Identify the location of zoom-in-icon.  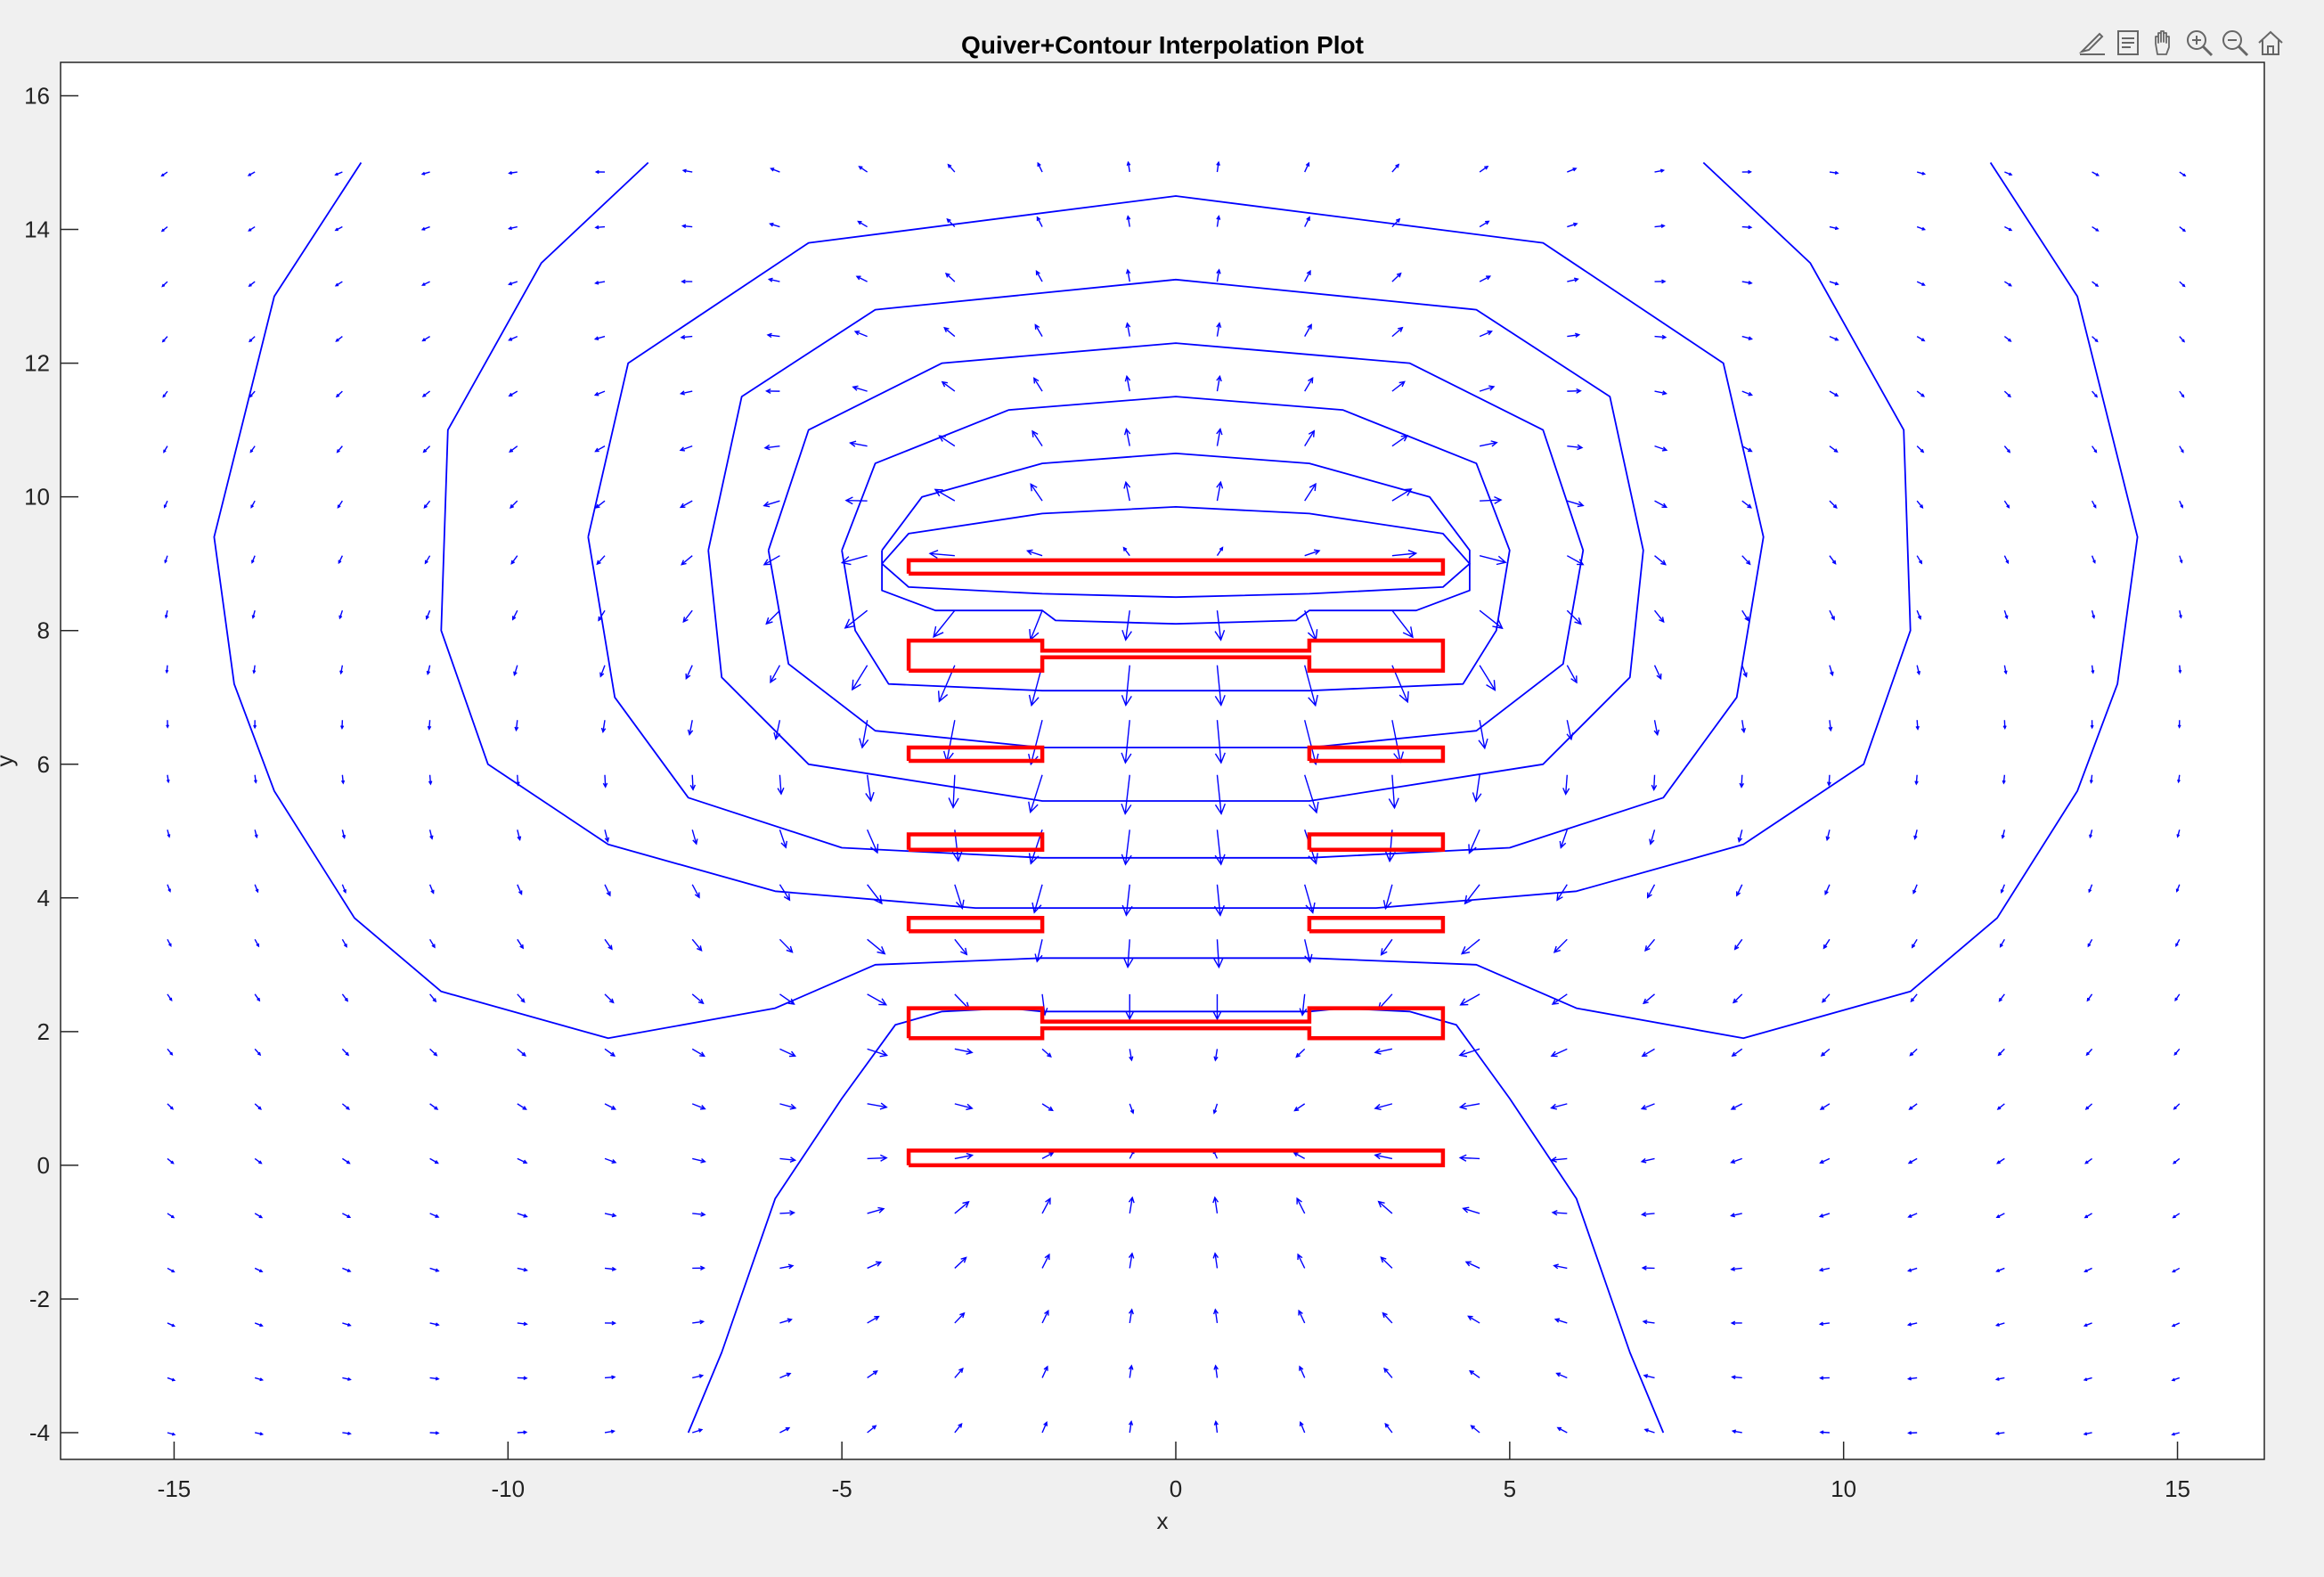
(2200, 43).